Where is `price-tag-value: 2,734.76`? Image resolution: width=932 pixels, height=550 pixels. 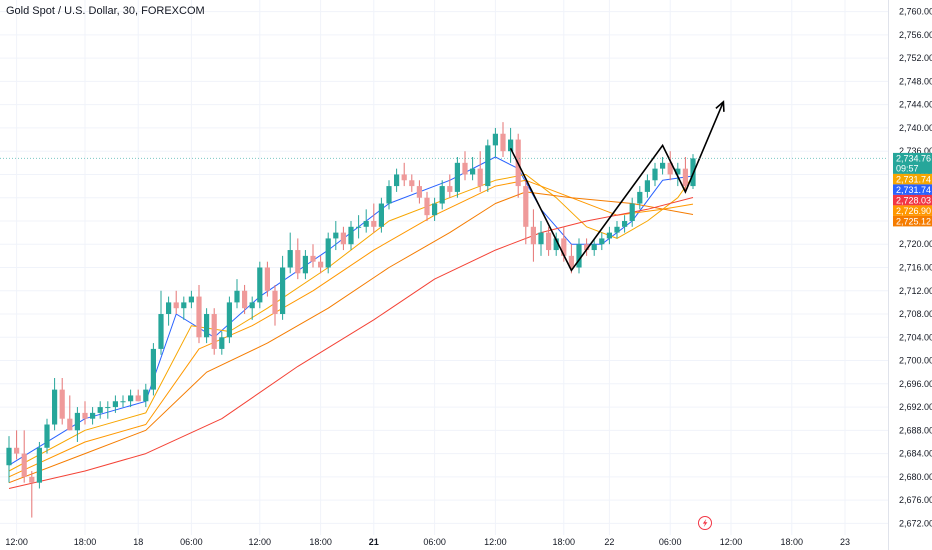 price-tag-value: 2,734.76 is located at coordinates (913, 158).